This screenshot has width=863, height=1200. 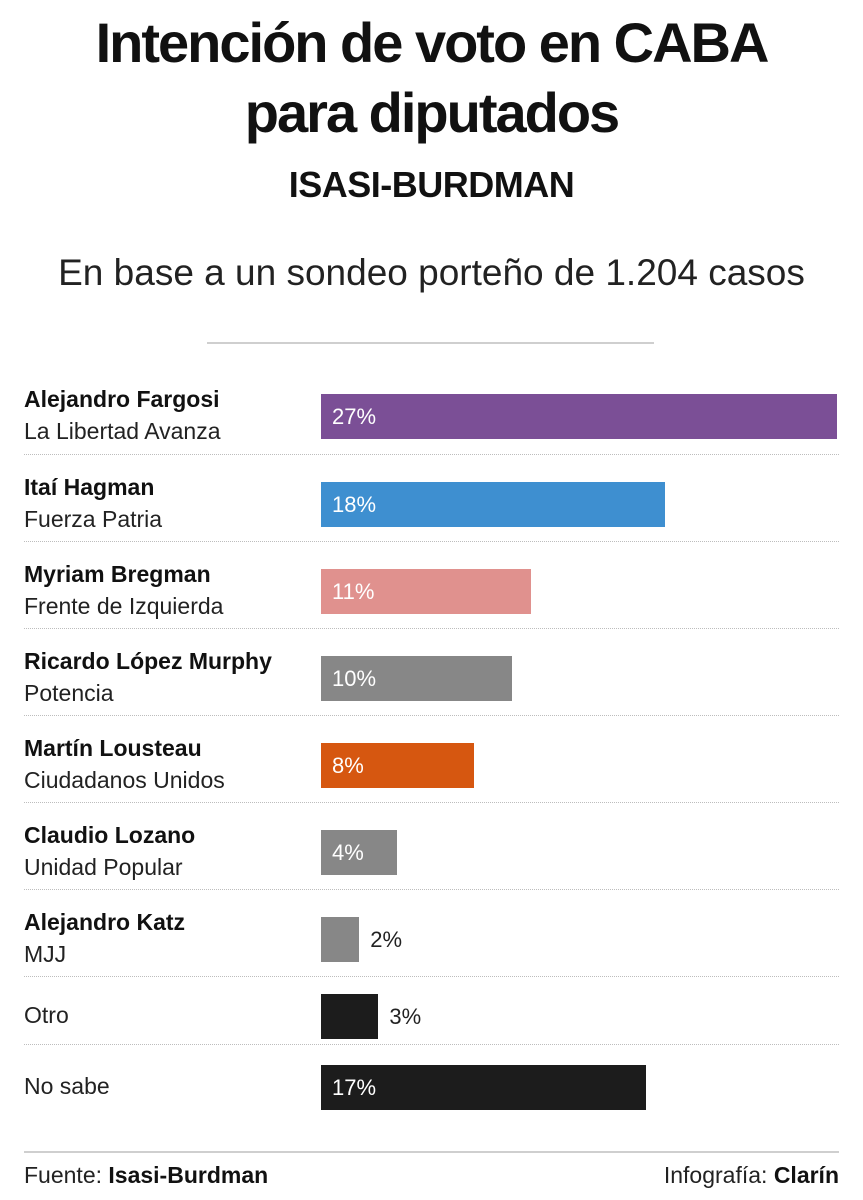 I want to click on bar-value-label: 2%, so click(x=386, y=939).